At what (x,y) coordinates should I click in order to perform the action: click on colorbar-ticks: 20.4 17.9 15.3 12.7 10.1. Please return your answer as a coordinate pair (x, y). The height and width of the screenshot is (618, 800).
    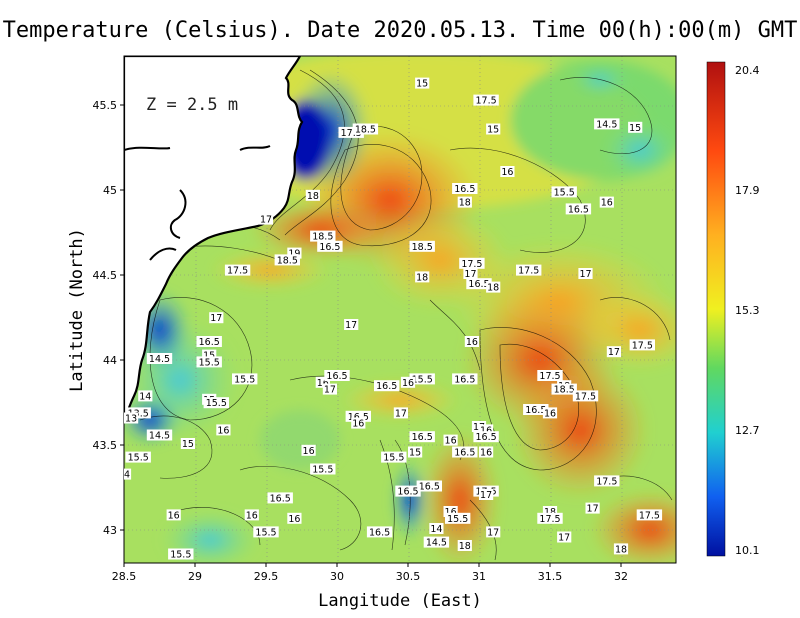
    Looking at the image, I should click on (747, 310).